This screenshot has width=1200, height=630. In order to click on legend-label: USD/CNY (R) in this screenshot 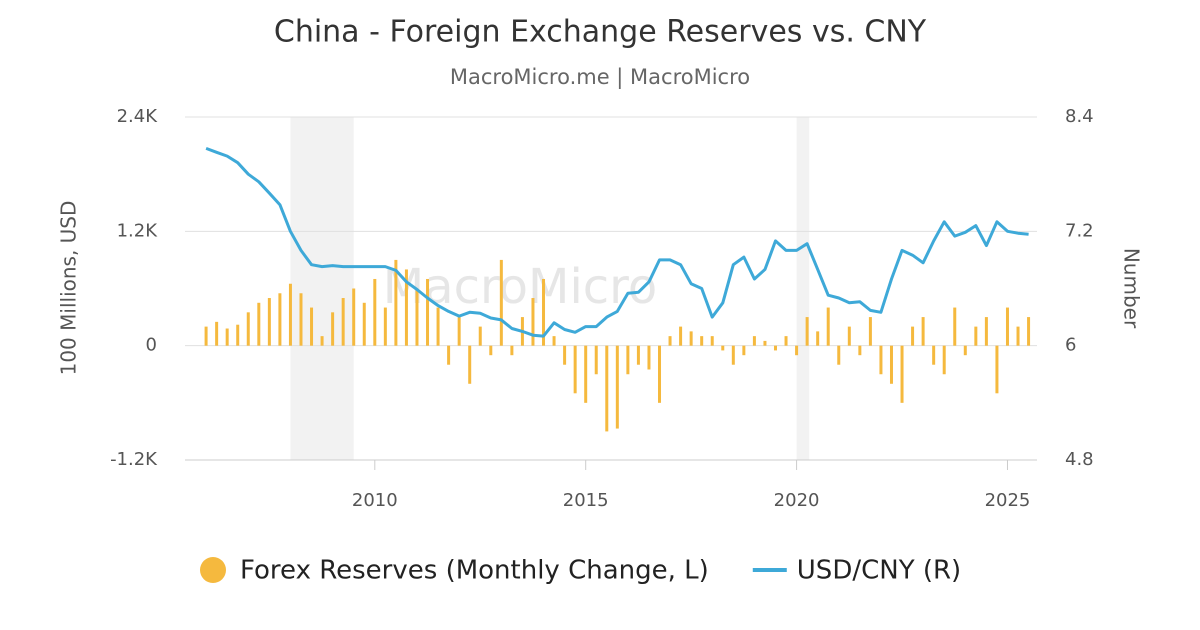, I will do `click(879, 571)`.